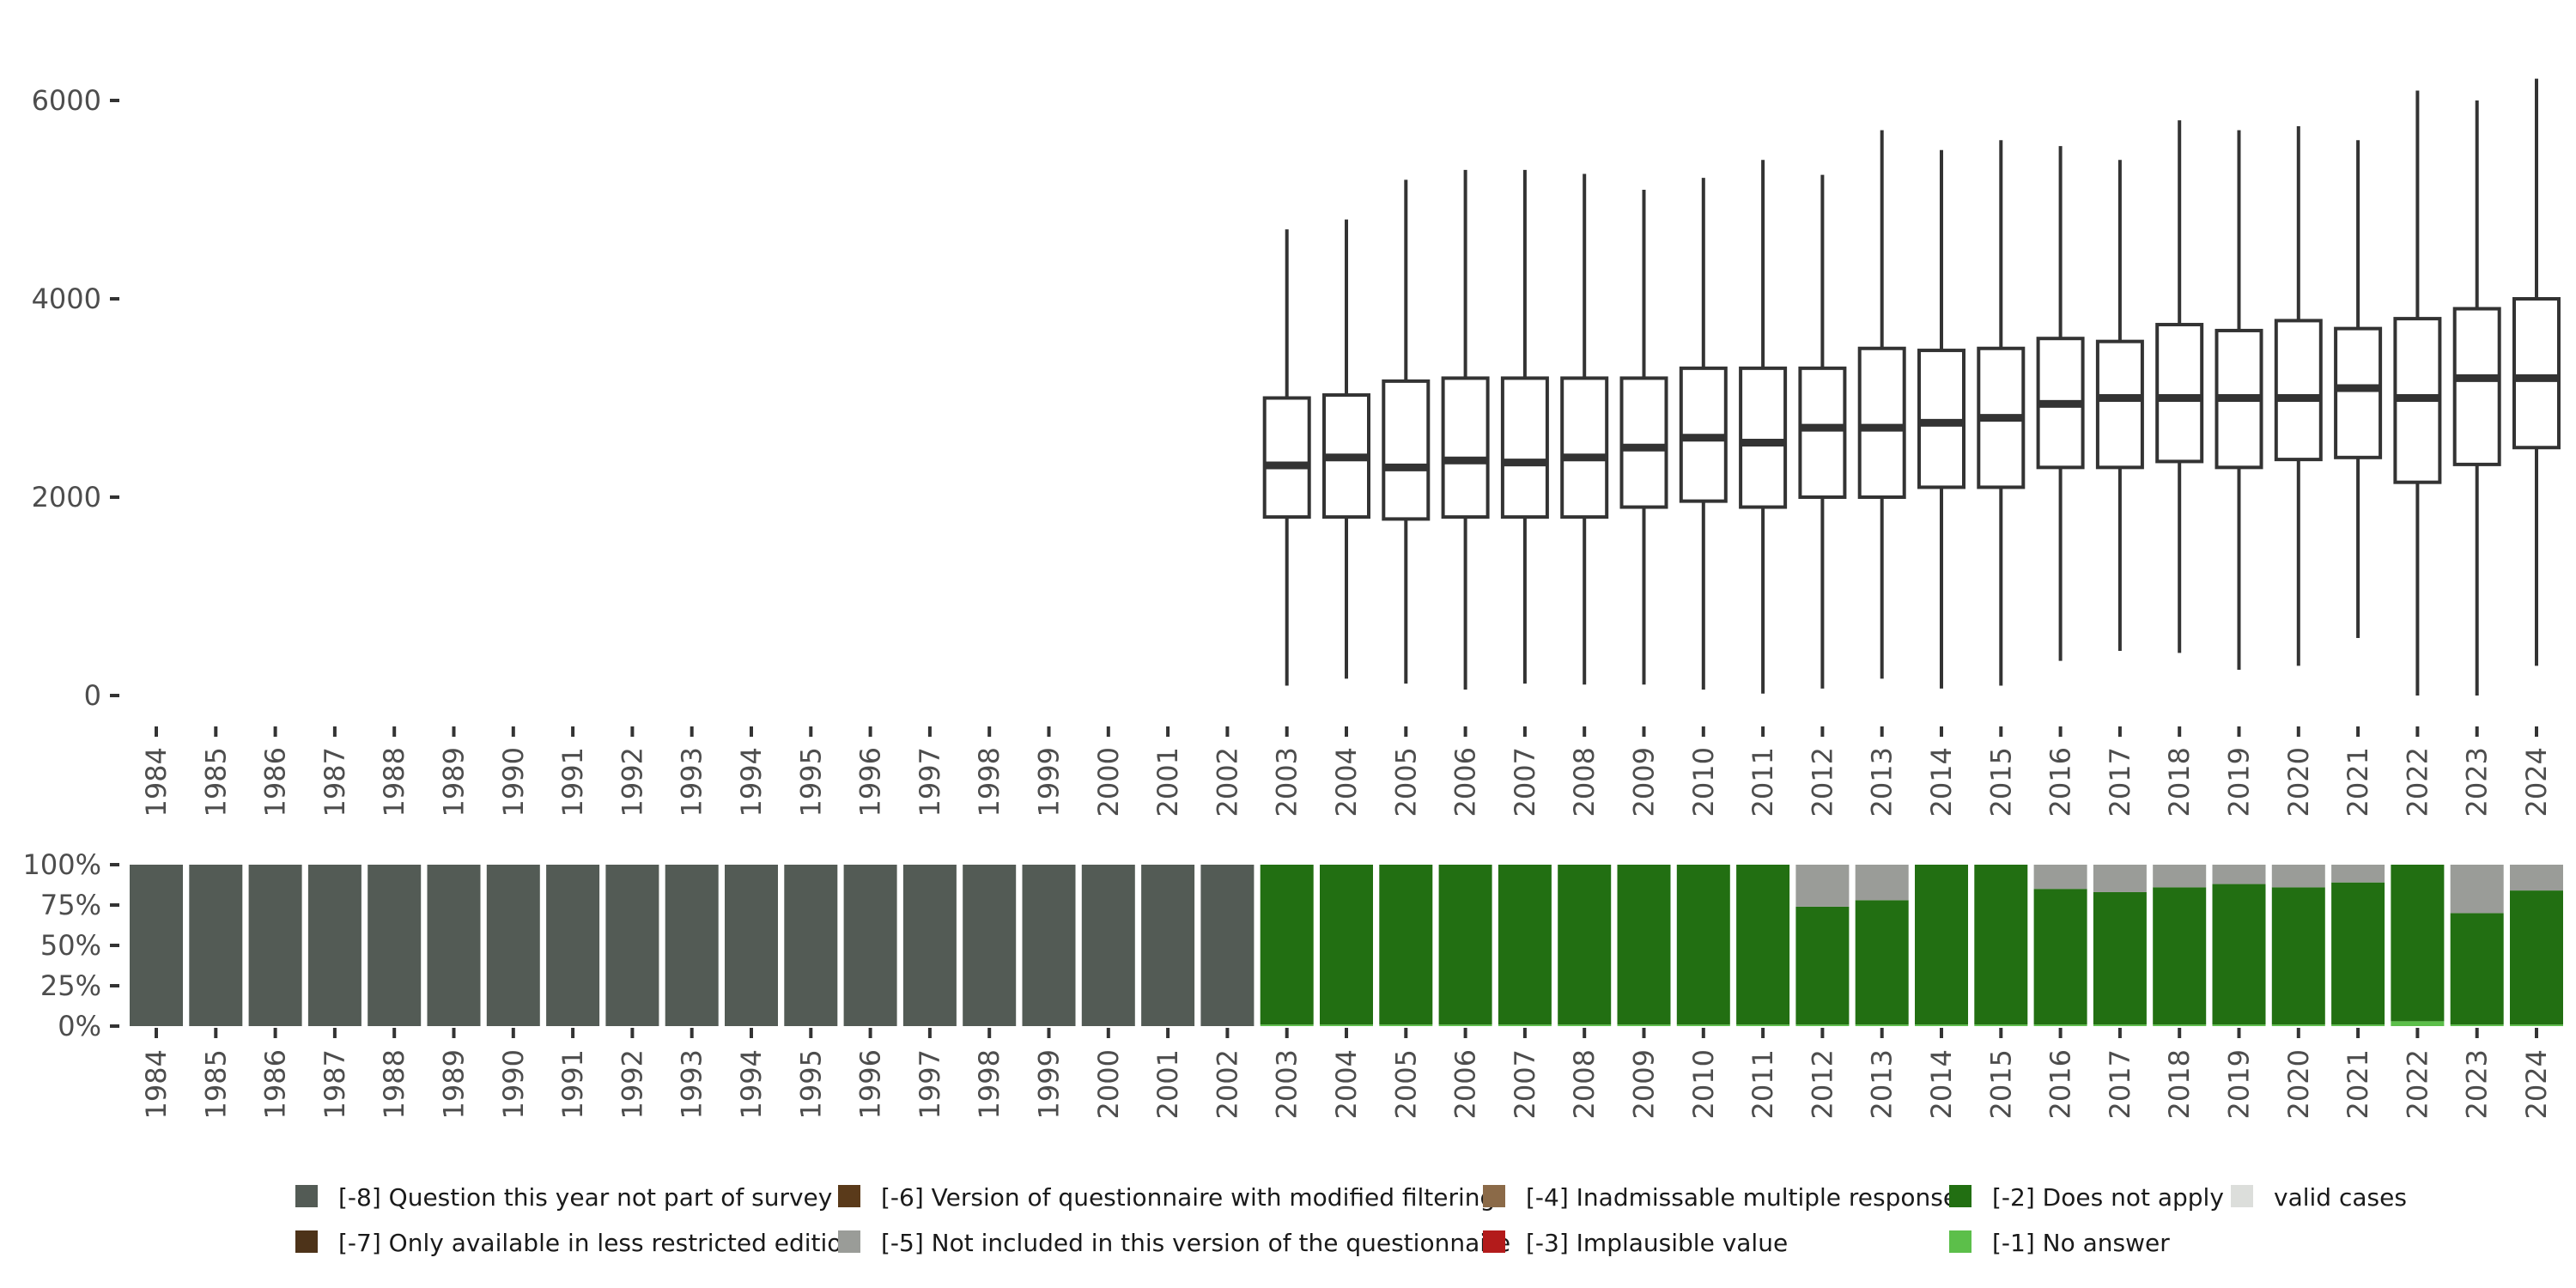 The image size is (2576, 1288). I want to click on x-tick-label: 1994, so click(751, 782).